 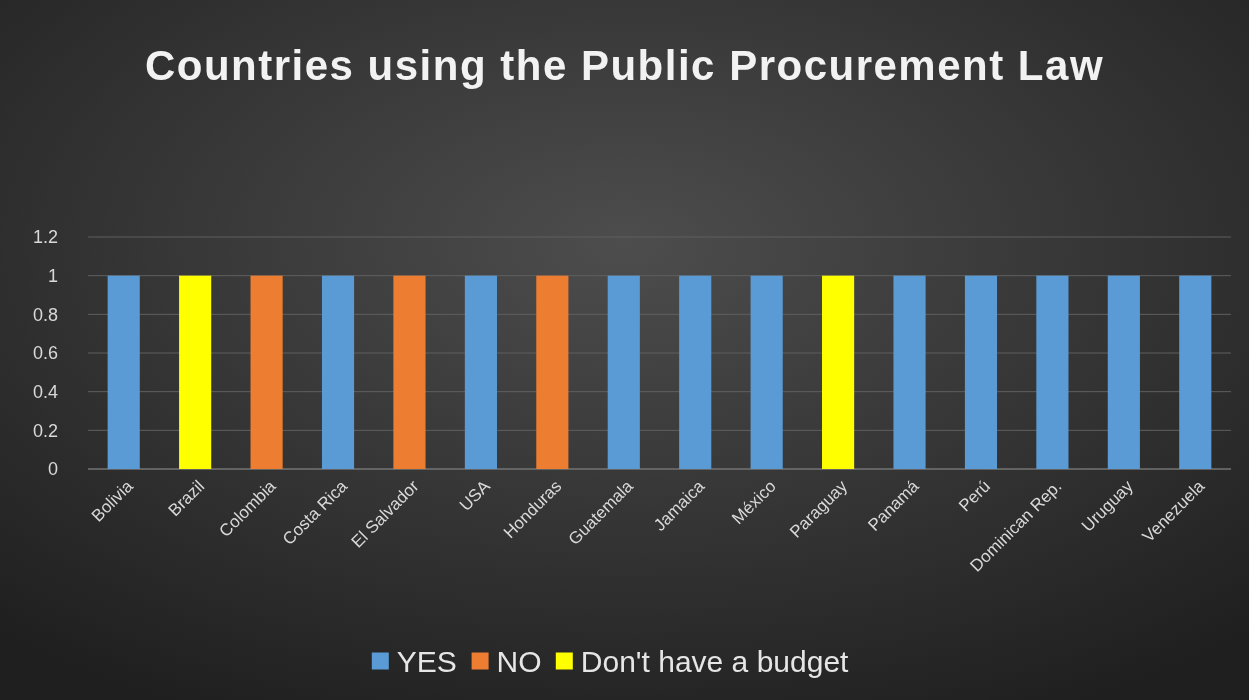 I want to click on x-tick-label: USA, so click(x=475, y=495).